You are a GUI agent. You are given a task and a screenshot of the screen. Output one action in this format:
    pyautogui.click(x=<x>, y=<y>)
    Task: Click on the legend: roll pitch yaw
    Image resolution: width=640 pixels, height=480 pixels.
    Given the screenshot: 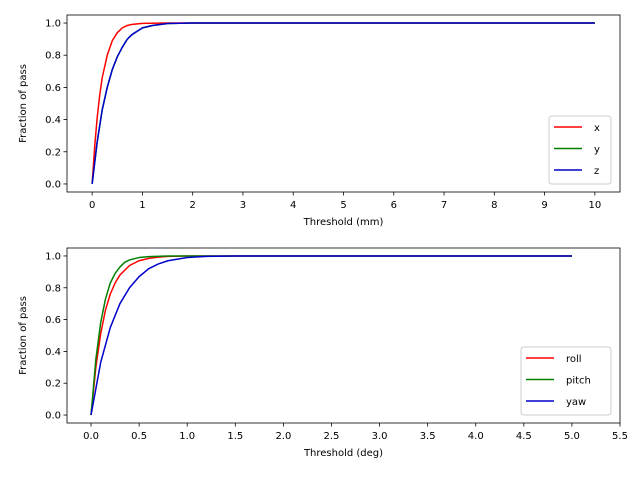 What is the action you would take?
    pyautogui.click(x=566, y=381)
    